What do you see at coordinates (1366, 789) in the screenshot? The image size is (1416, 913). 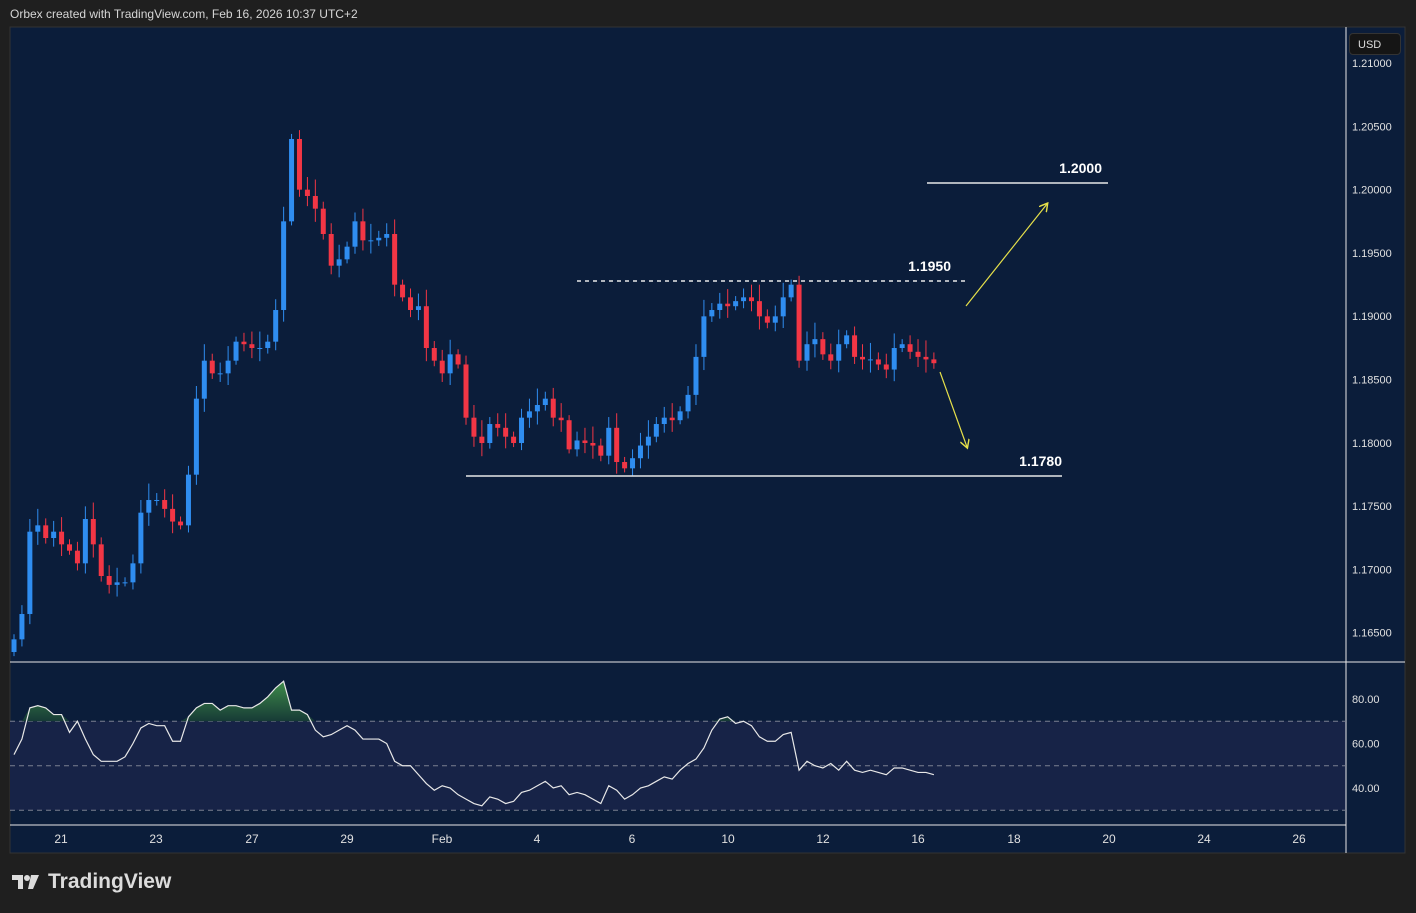 I see `rsi-tick-label: 40.00` at bounding box center [1366, 789].